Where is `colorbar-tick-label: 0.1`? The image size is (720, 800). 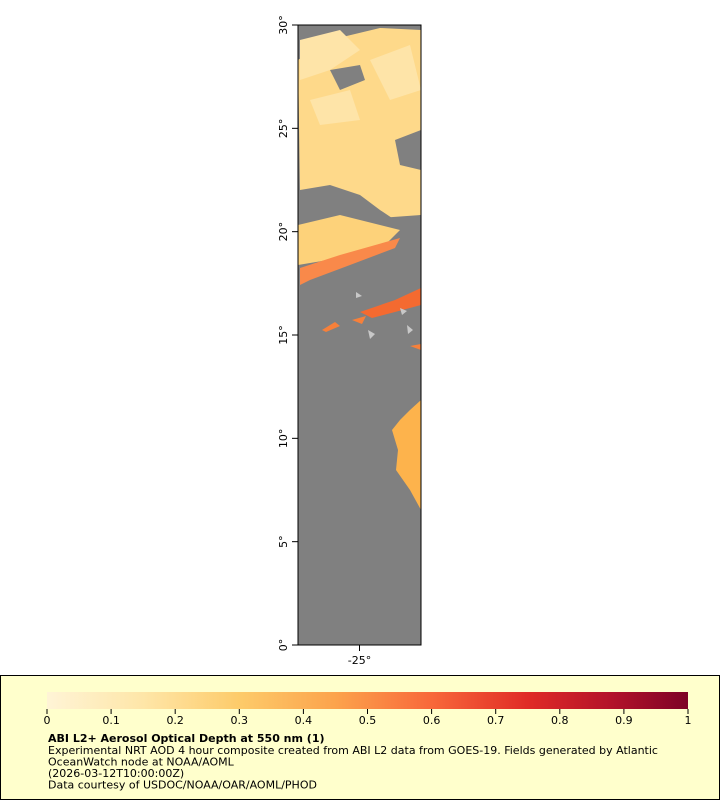 colorbar-tick-label: 0.1 is located at coordinates (111, 720).